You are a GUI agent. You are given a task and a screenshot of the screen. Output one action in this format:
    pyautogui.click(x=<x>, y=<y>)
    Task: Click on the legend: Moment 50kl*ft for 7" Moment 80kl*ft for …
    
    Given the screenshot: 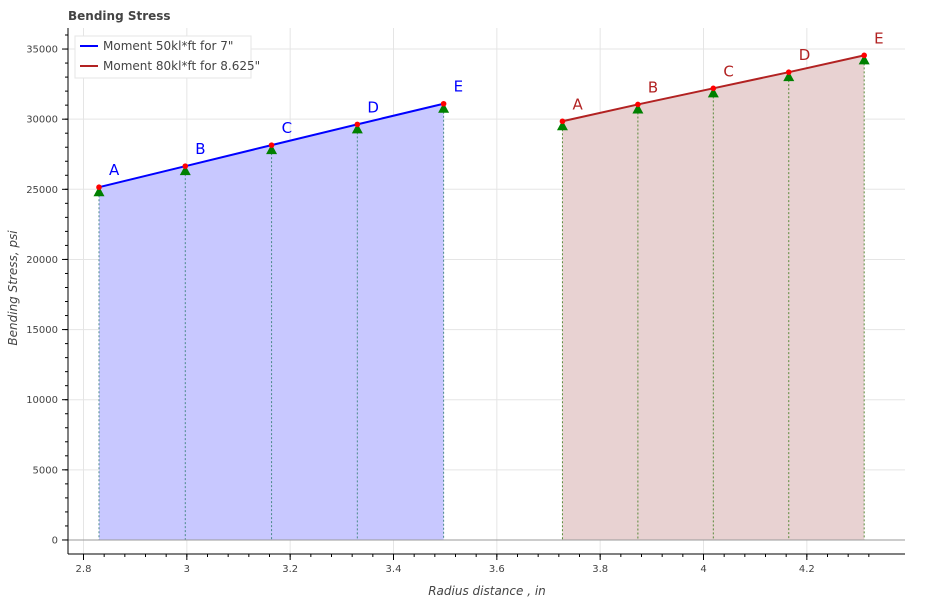 What is the action you would take?
    pyautogui.click(x=167, y=57)
    